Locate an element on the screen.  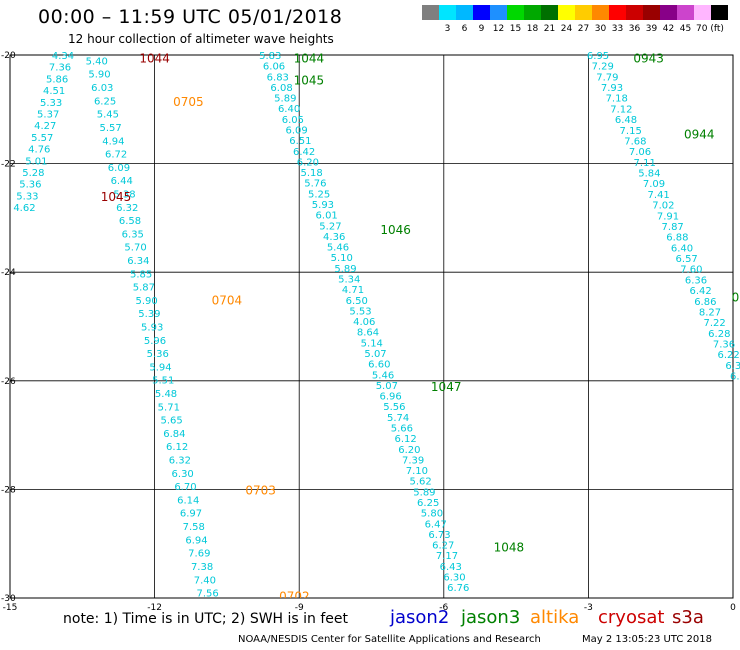
wave-height-value: 7.12 is located at coordinates (621, 109).